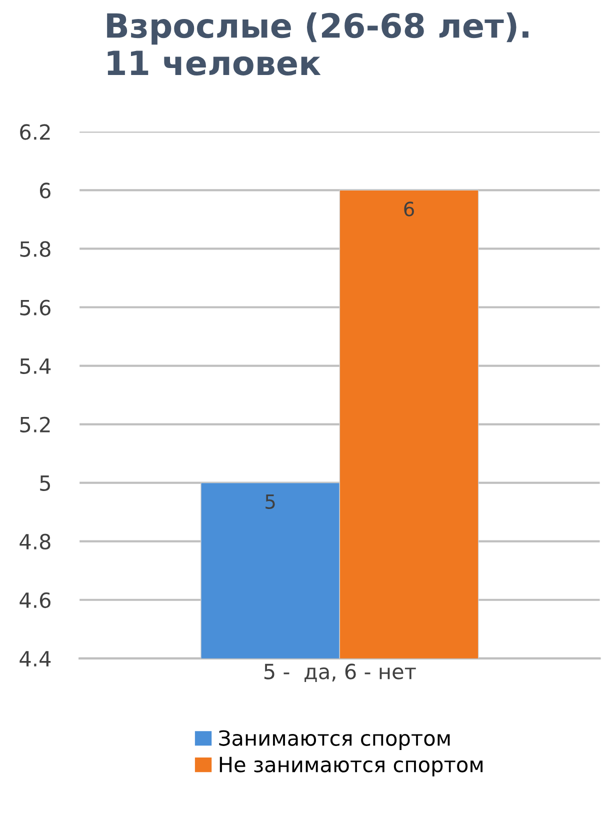 The width and height of the screenshot is (612, 823). Describe the element at coordinates (35, 132) in the screenshot. I see `y-tick-label: 6.2` at that location.